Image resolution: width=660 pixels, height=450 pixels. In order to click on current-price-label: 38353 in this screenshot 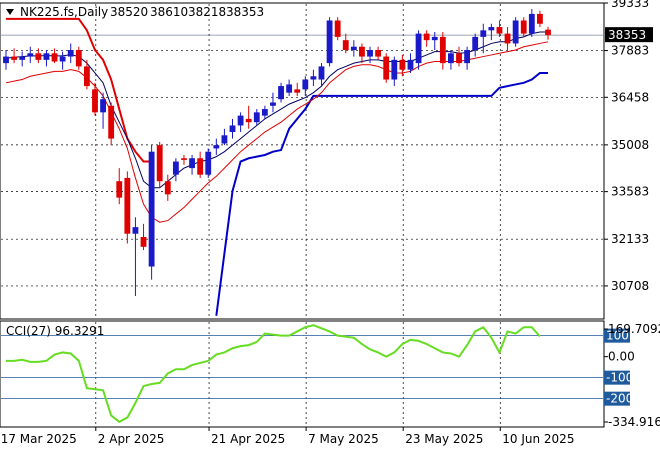, I will do `click(627, 35)`.